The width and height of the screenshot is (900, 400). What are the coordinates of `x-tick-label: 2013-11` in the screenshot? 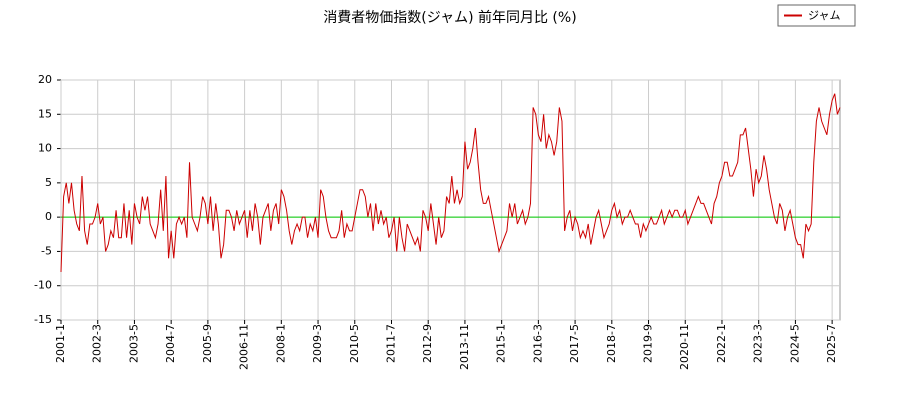 It's located at (464, 347).